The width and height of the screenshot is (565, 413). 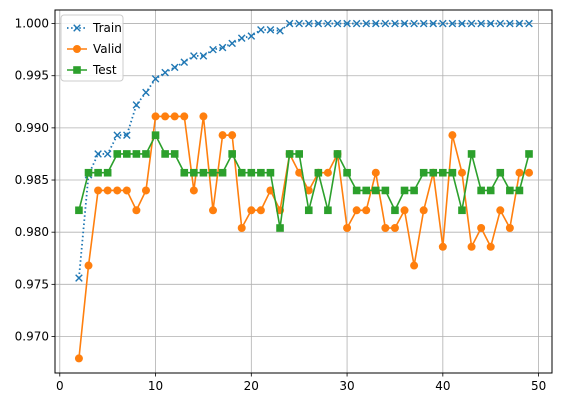 What do you see at coordinates (32, 232) in the screenshot?
I see `y-tick-label: 0.980` at bounding box center [32, 232].